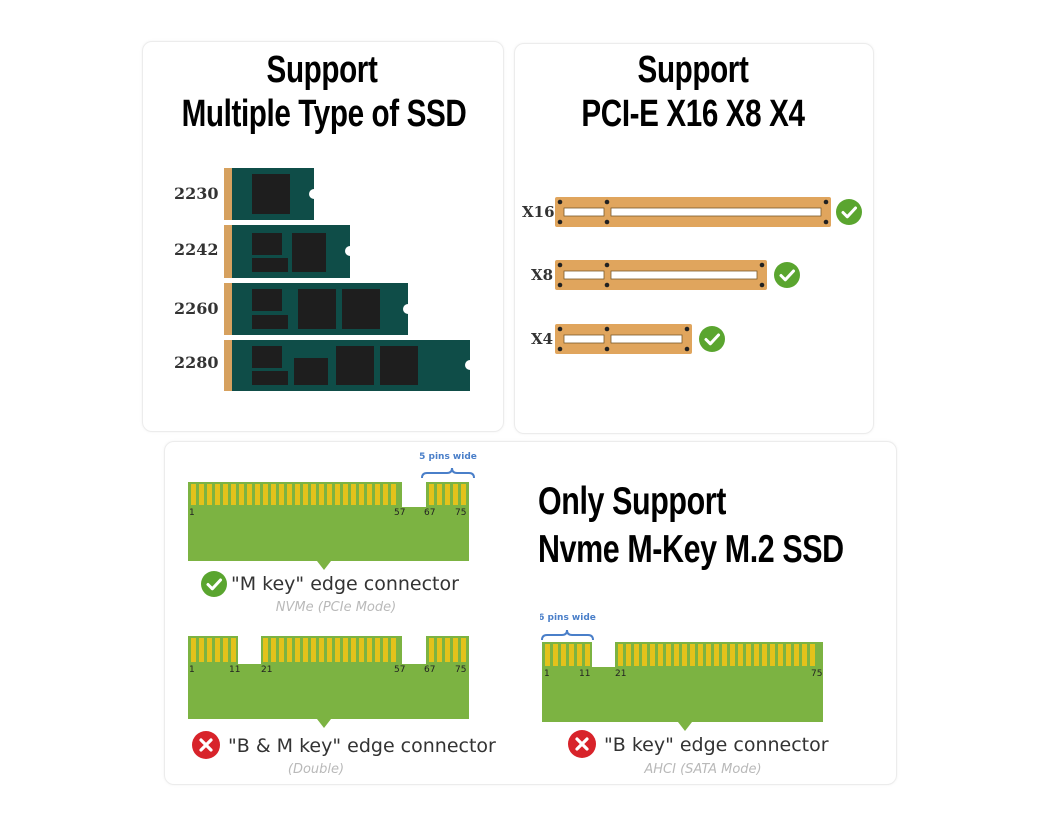  What do you see at coordinates (460, 670) in the screenshot?
I see `bm-key-pin-75: 75` at bounding box center [460, 670].